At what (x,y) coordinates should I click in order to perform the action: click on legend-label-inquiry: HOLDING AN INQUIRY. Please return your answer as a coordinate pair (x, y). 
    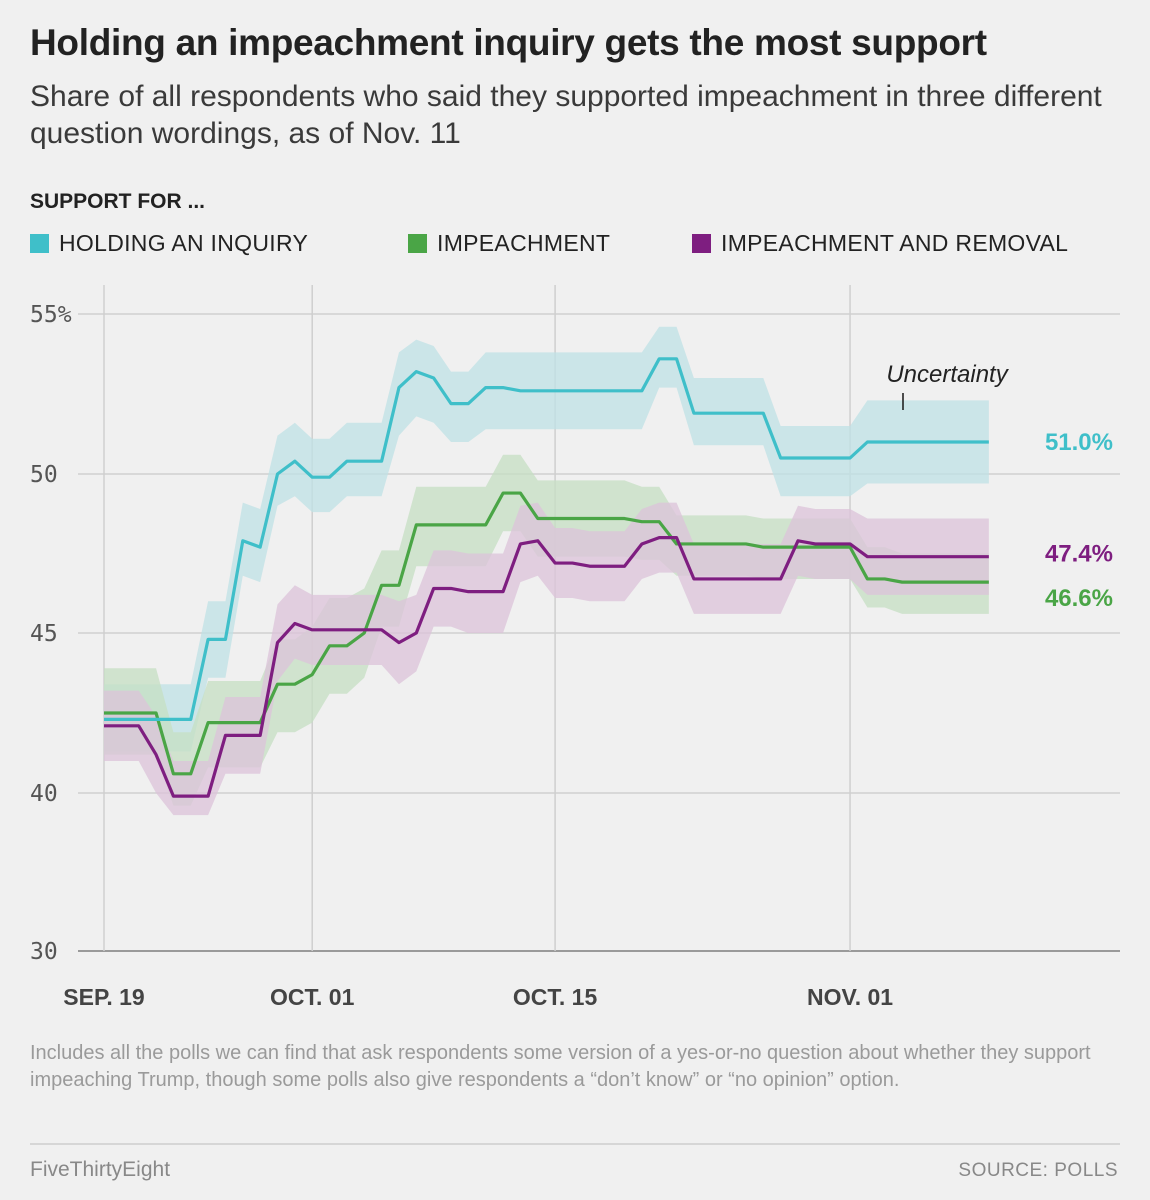
    Looking at the image, I should click on (184, 243).